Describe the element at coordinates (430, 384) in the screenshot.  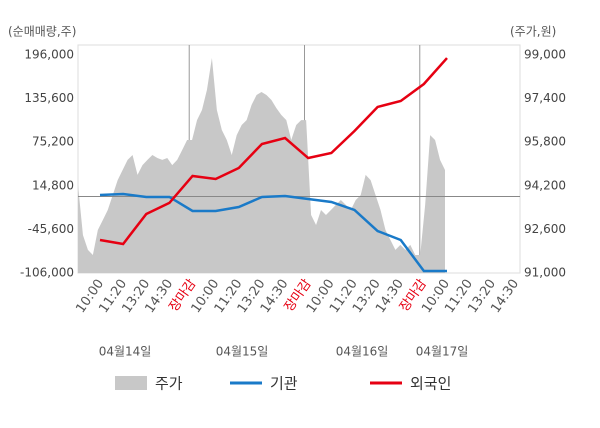
I see `legend-label: 외국인` at that location.